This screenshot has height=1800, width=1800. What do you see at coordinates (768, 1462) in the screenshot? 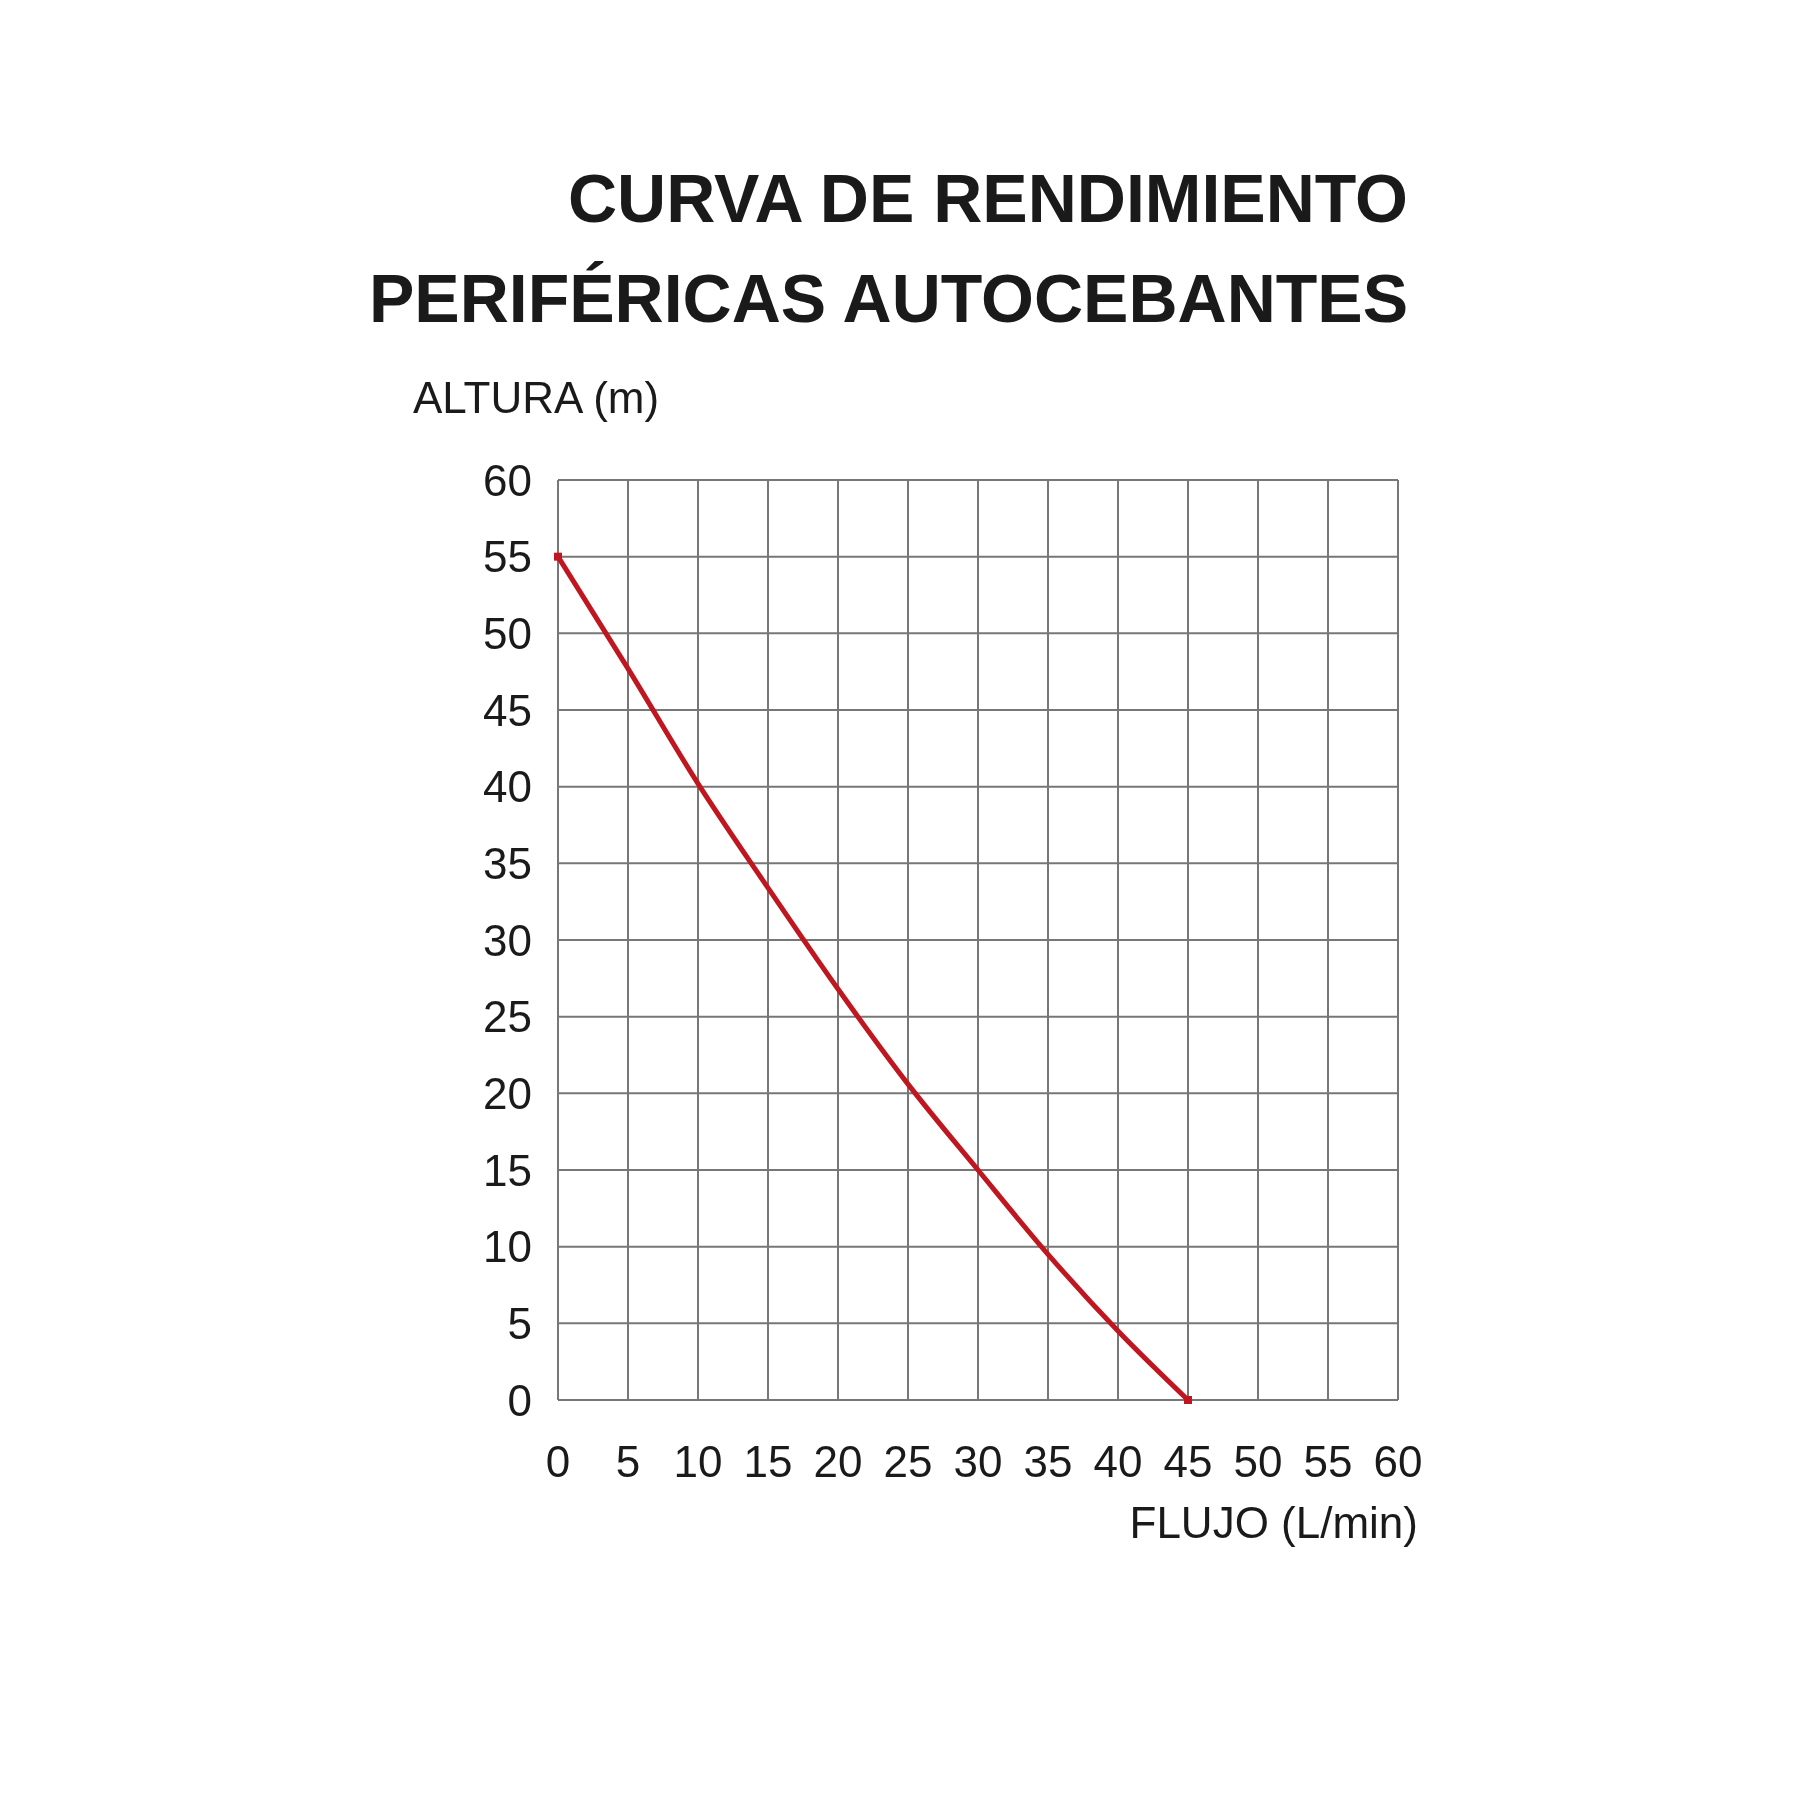
I see `x-tick-label: 15` at bounding box center [768, 1462].